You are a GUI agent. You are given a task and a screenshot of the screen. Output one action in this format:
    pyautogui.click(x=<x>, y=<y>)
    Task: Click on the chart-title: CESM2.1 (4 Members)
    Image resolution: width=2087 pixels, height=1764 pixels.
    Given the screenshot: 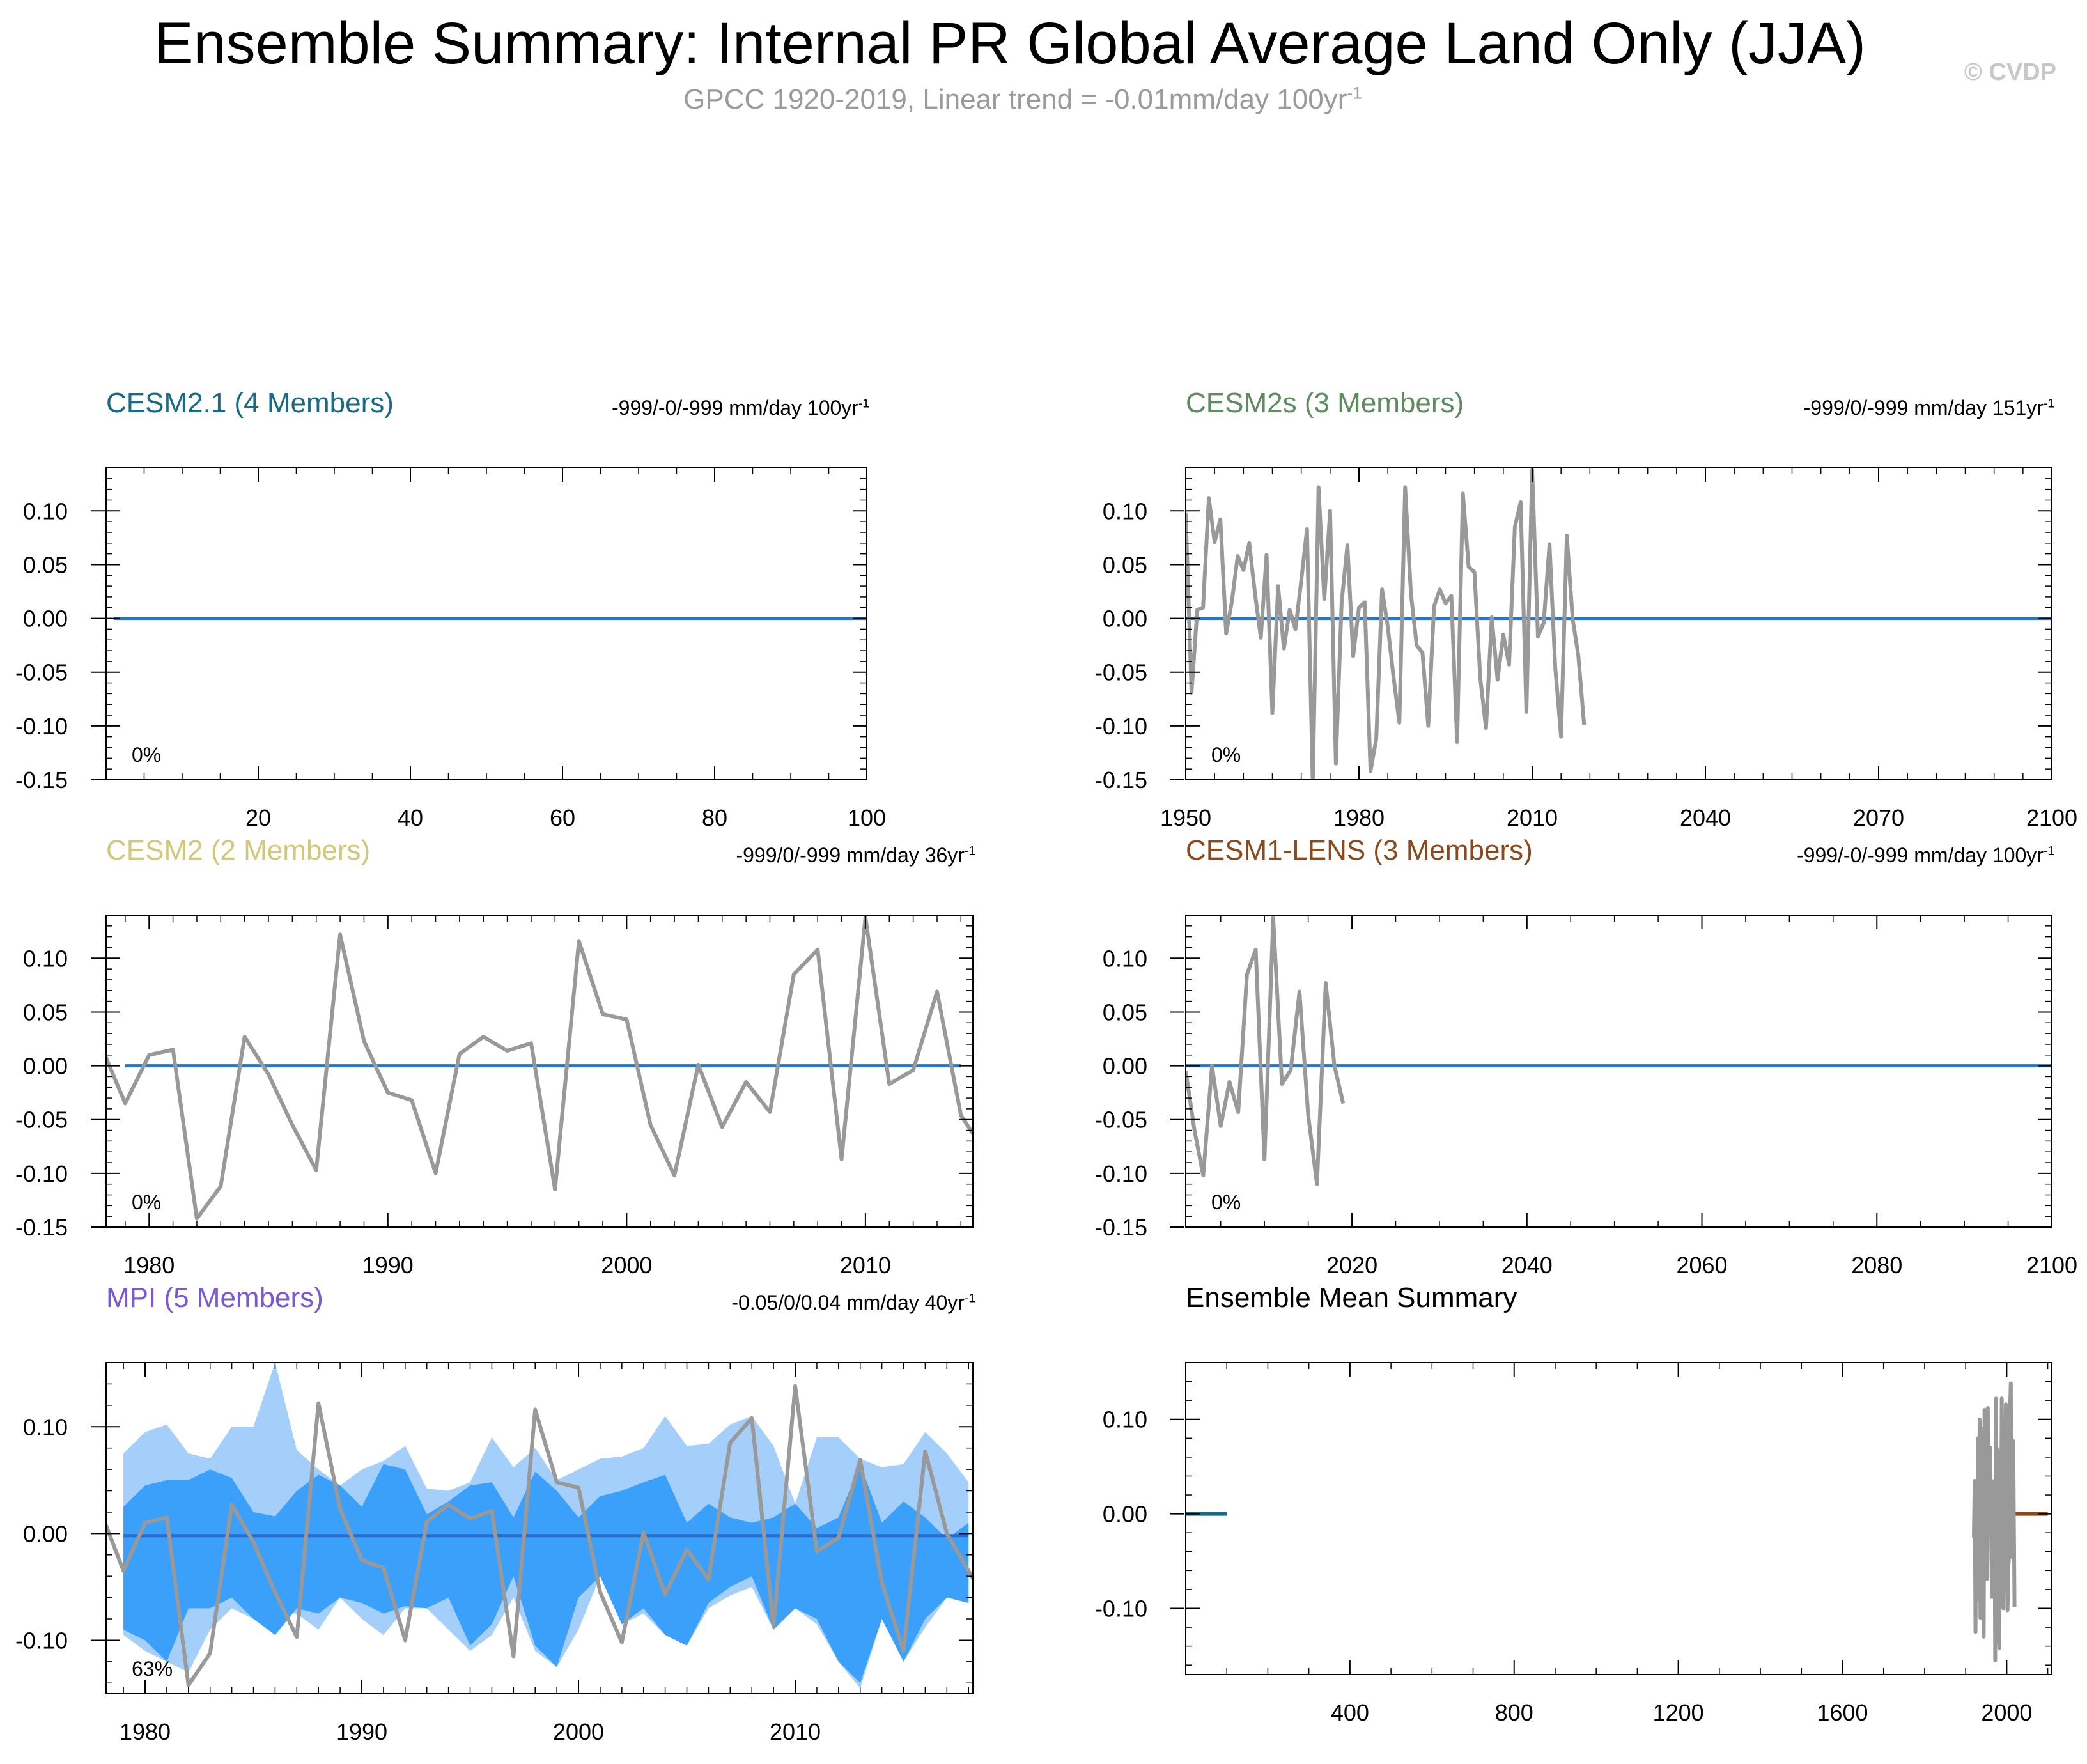 What is the action you would take?
    pyautogui.click(x=250, y=403)
    